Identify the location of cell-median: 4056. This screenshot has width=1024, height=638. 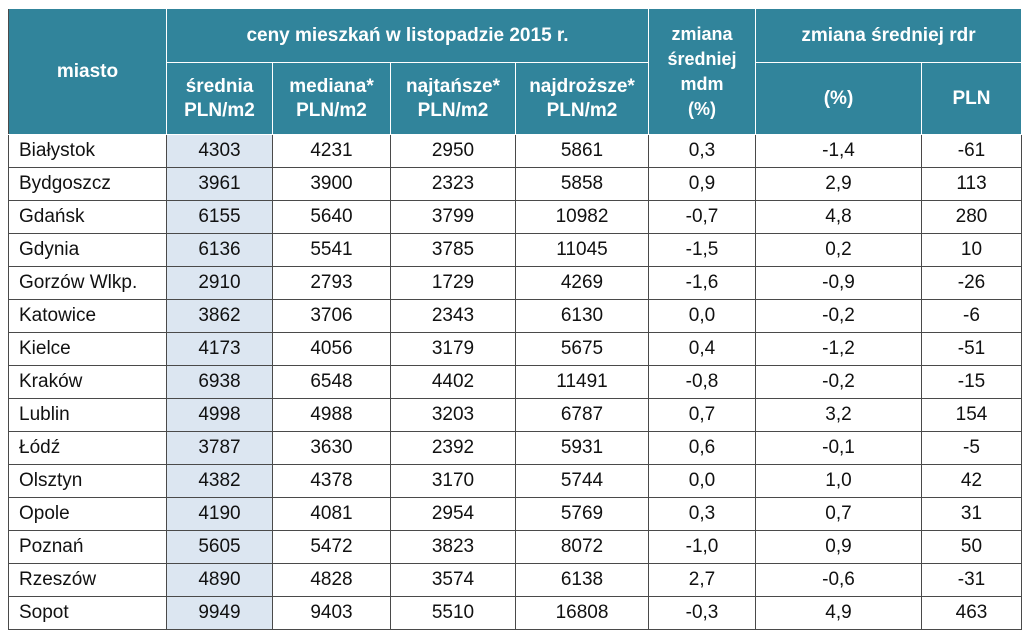
(331, 349).